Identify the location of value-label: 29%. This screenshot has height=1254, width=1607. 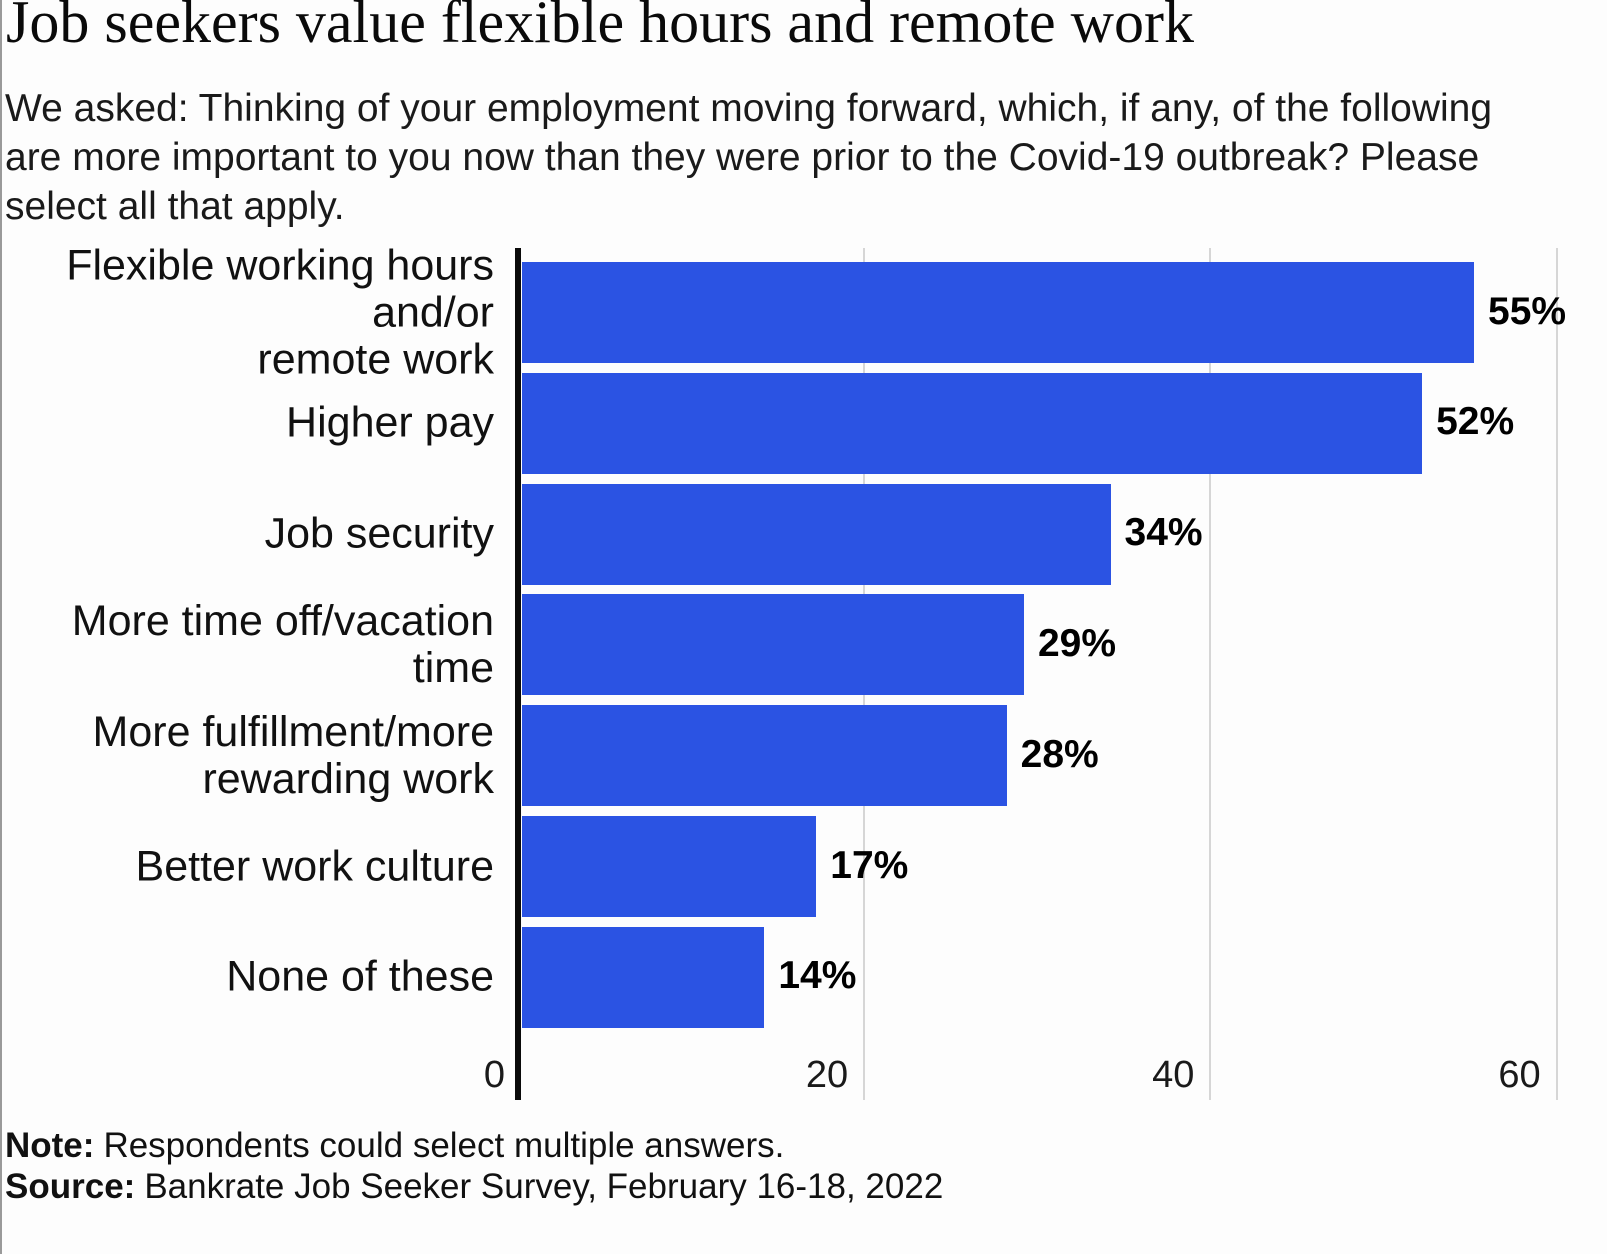
(1077, 644).